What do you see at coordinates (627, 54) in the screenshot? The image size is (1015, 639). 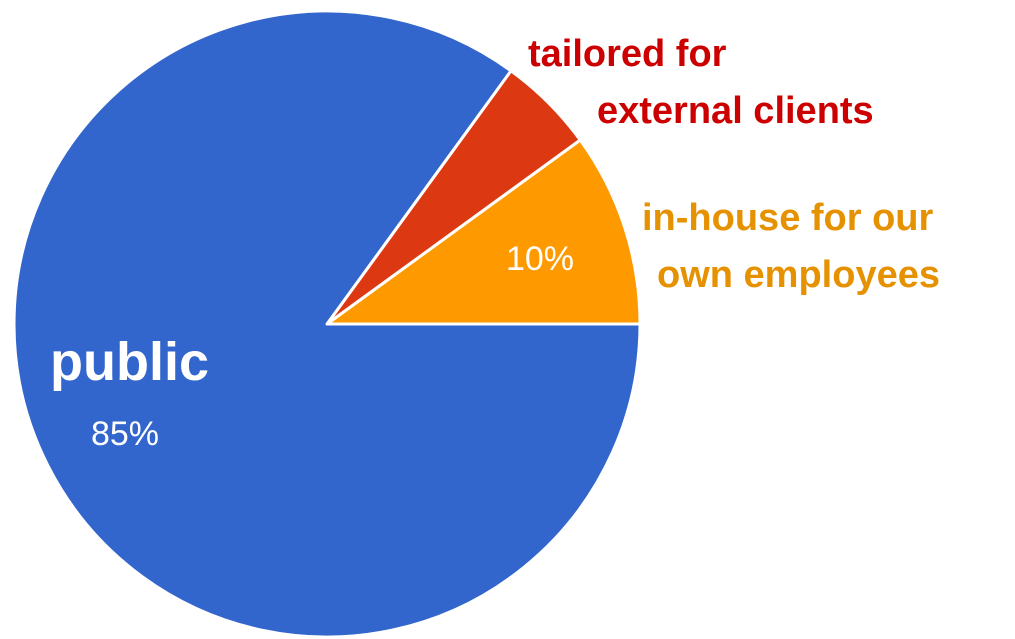 I see `slice-label-tailored-line1: tailored for` at bounding box center [627, 54].